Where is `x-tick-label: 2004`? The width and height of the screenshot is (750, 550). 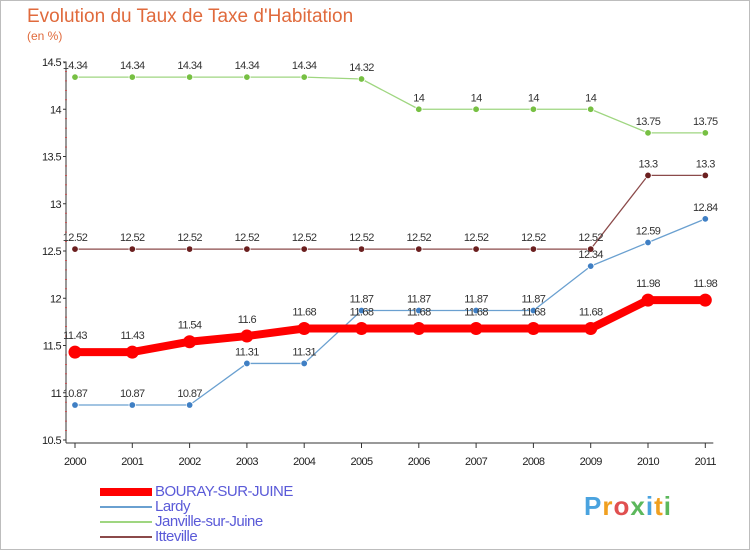
x-tick-label: 2004 is located at coordinates (304, 462).